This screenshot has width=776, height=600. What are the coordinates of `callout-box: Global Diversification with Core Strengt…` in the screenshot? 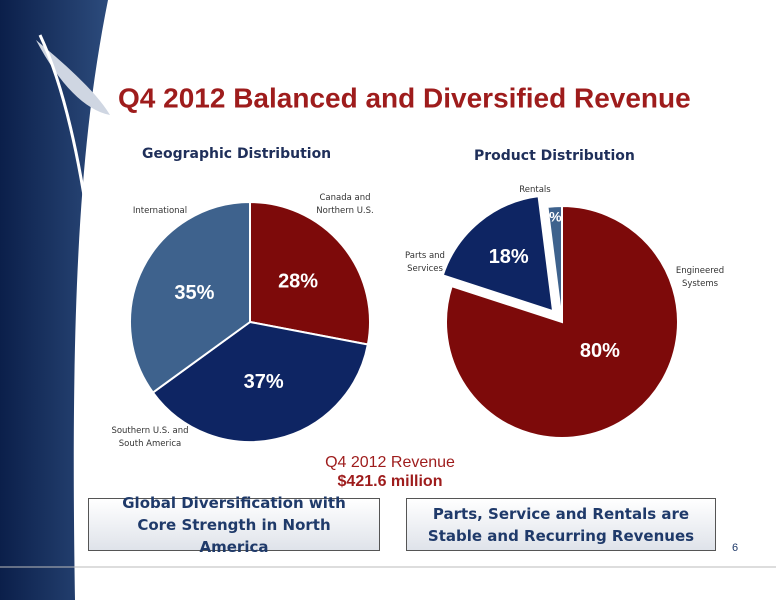 It's located at (234, 525).